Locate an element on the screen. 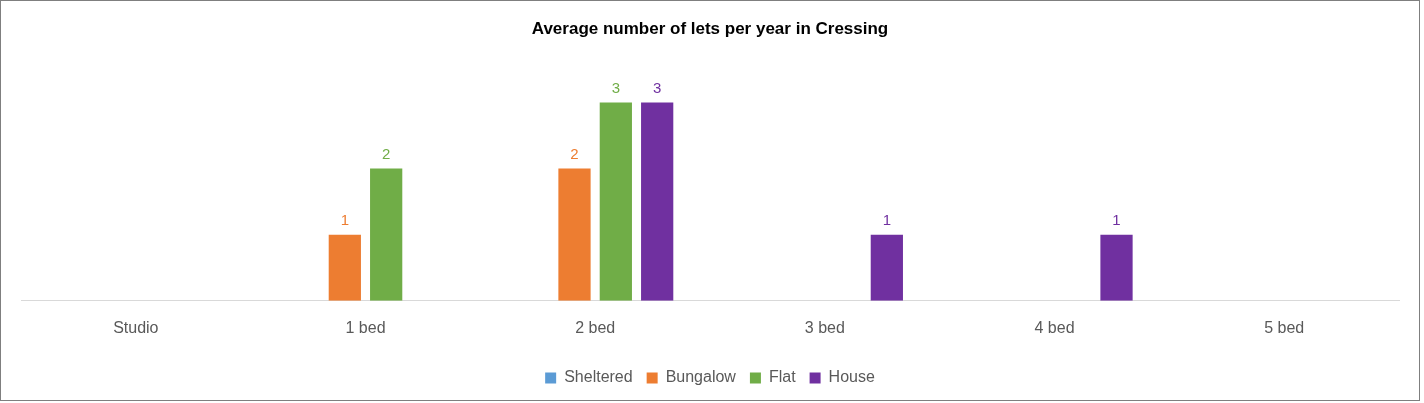 This screenshot has width=1424, height=403. x-tick-label: 3 bed is located at coordinates (824, 327).